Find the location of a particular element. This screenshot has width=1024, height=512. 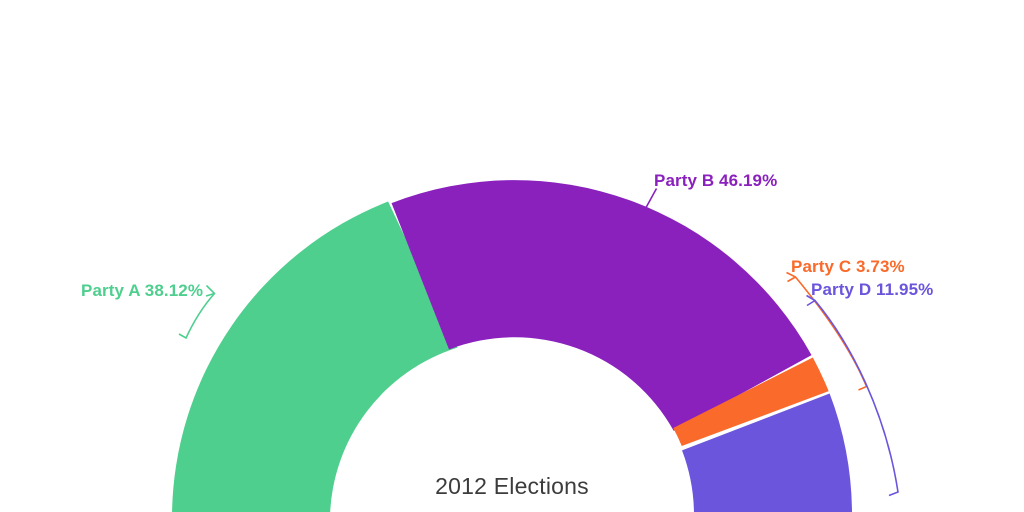

chart-title: 2012 Elections is located at coordinates (512, 486).